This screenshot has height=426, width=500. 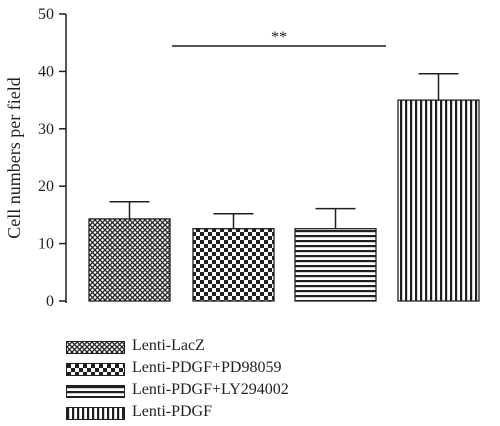 What do you see at coordinates (46, 129) in the screenshot?
I see `y-tick-label-30: 30` at bounding box center [46, 129].